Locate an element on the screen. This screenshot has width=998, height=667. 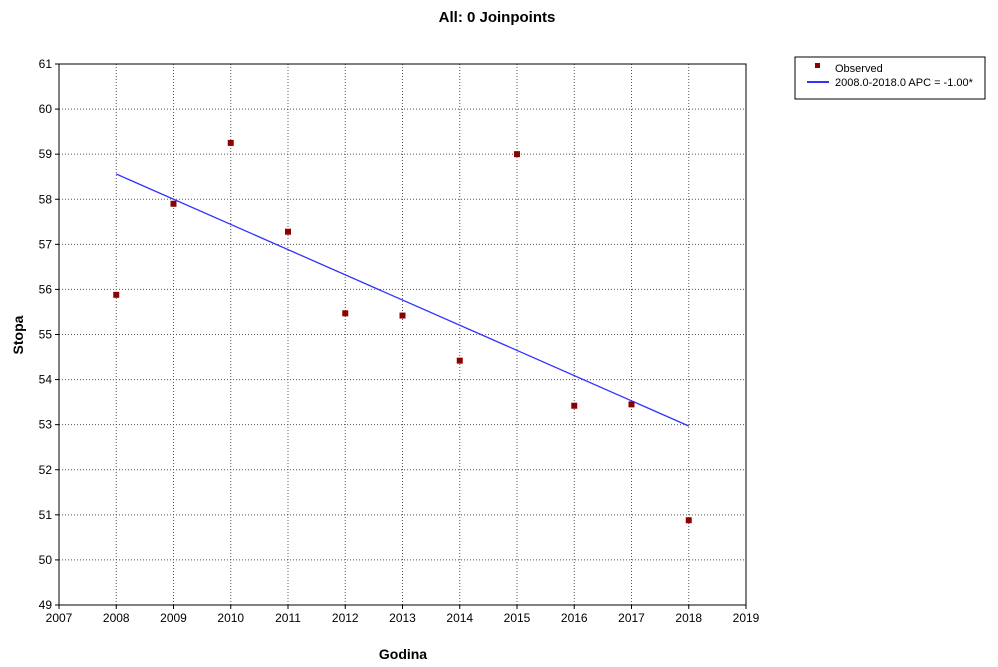
legend-observed-label: Observed is located at coordinates (859, 69).